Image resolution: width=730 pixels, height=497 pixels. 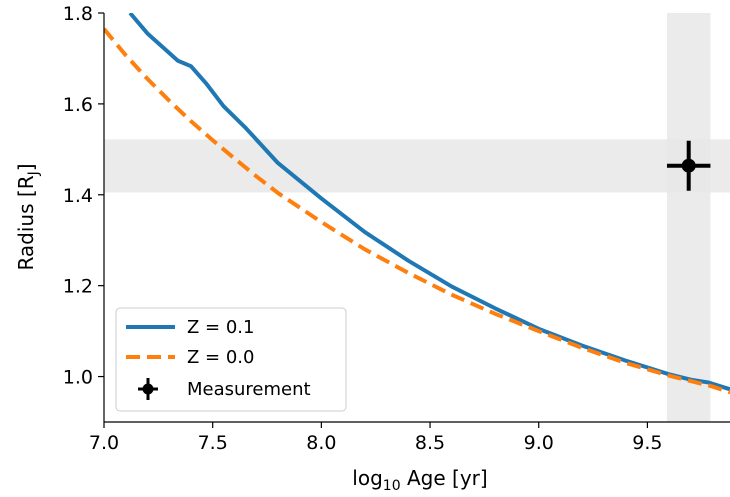 What do you see at coordinates (78, 287) in the screenshot?
I see `y-tick-label: 1.2` at bounding box center [78, 287].